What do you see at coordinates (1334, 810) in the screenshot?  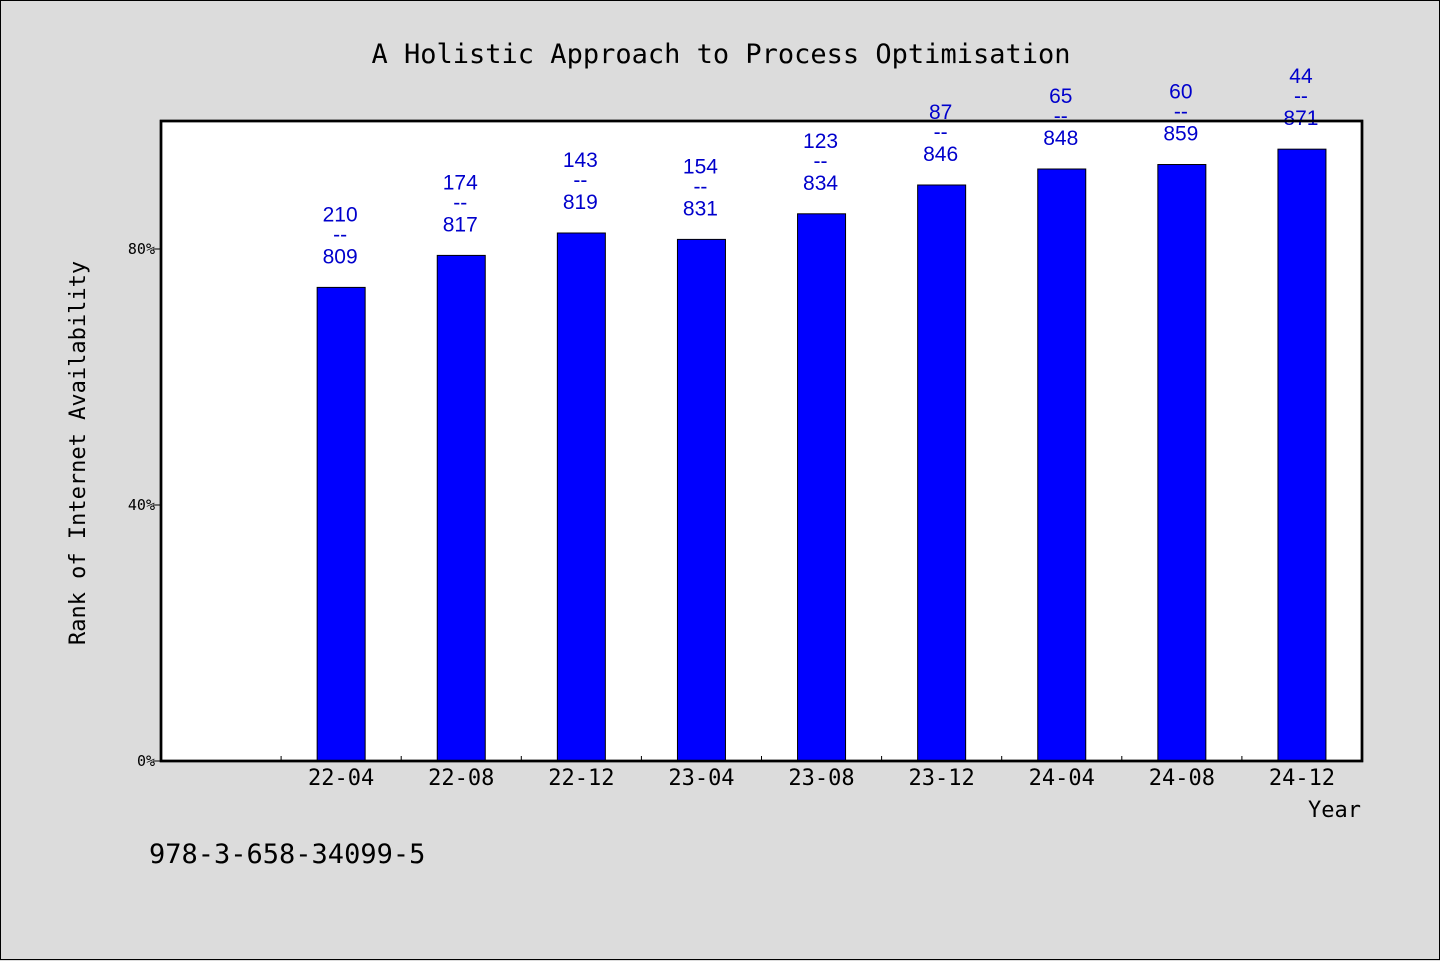 I see `x-axis-label: Year` at bounding box center [1334, 810].